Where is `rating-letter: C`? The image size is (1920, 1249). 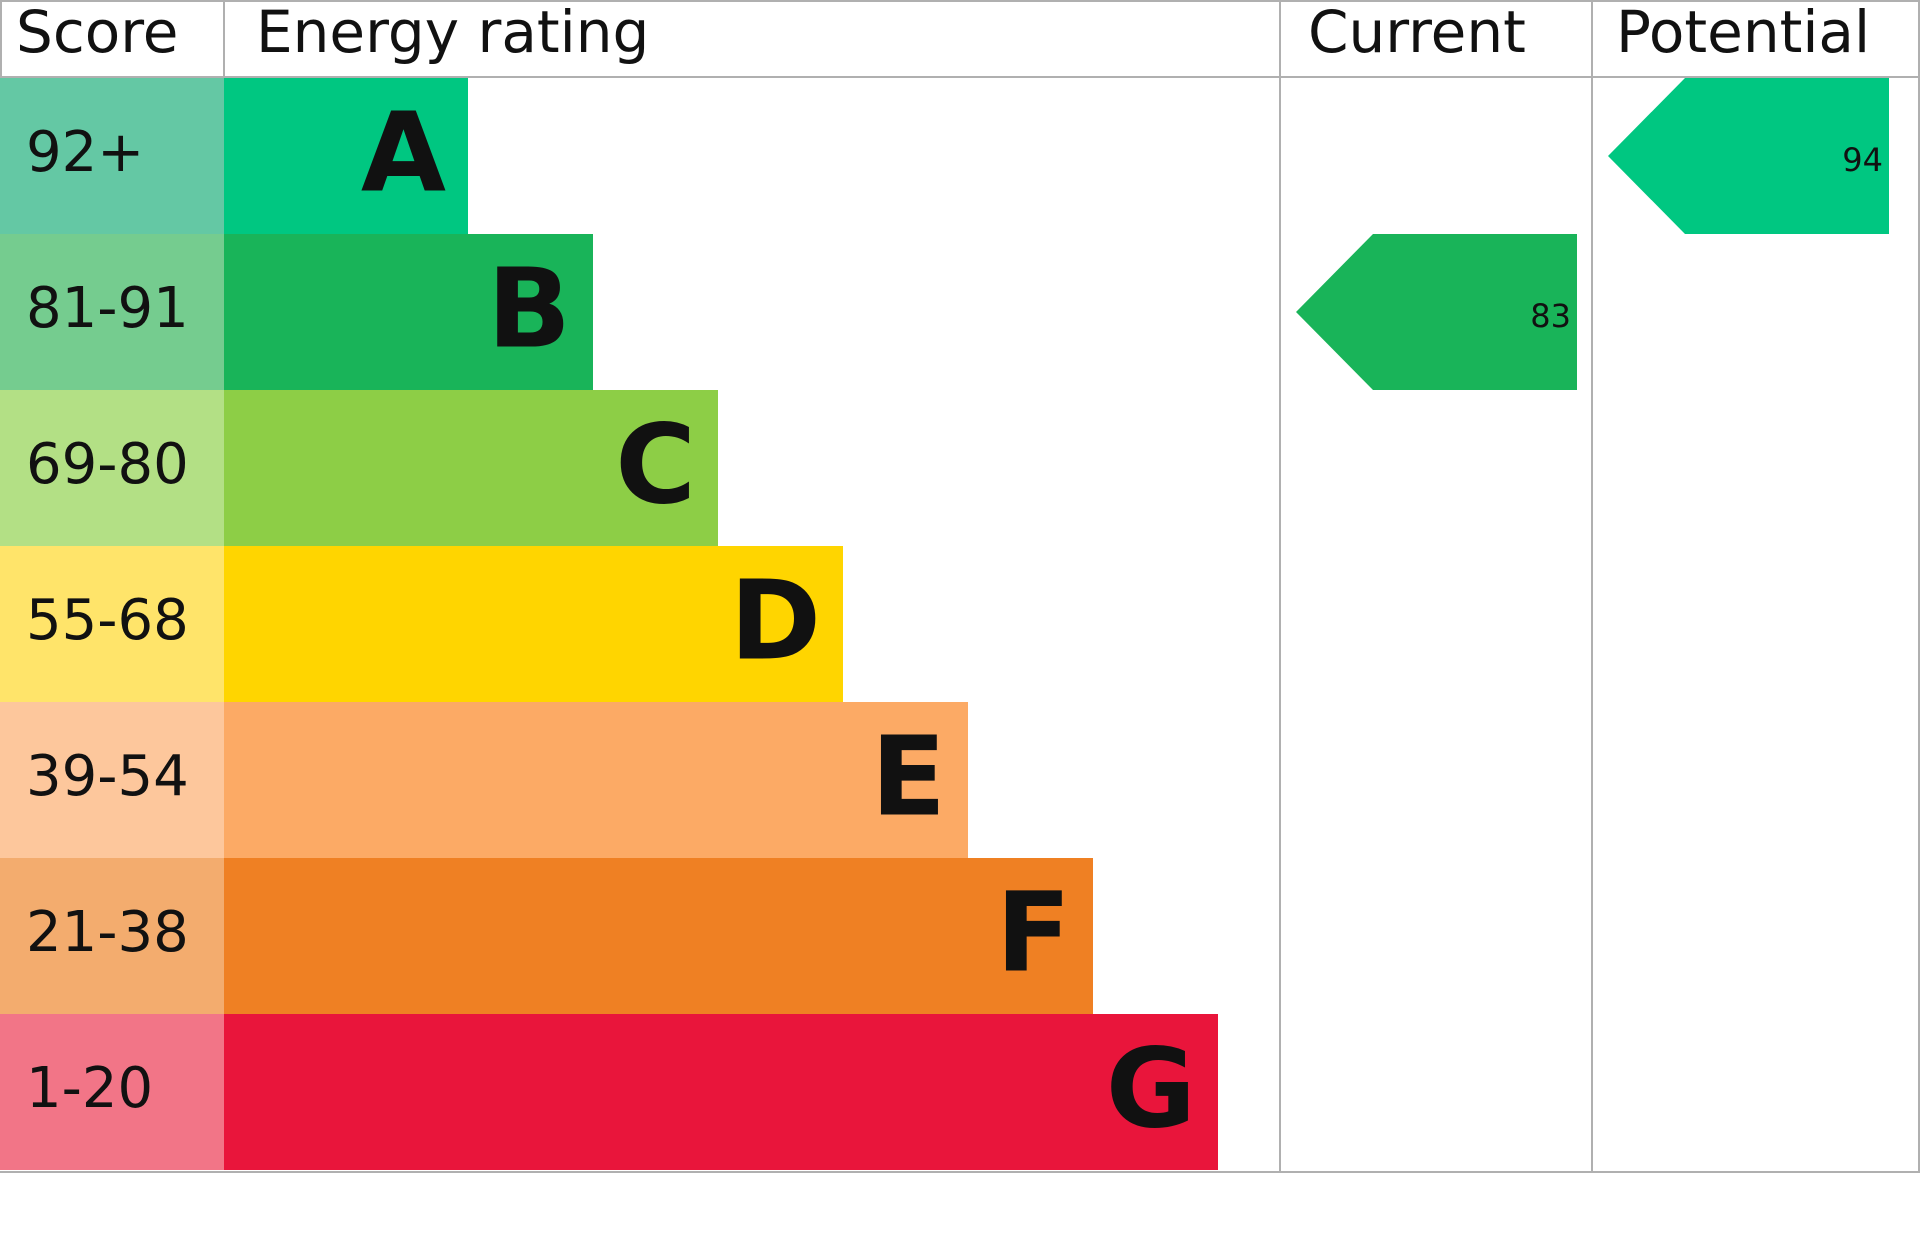
rating-letter: C is located at coordinates (655, 464).